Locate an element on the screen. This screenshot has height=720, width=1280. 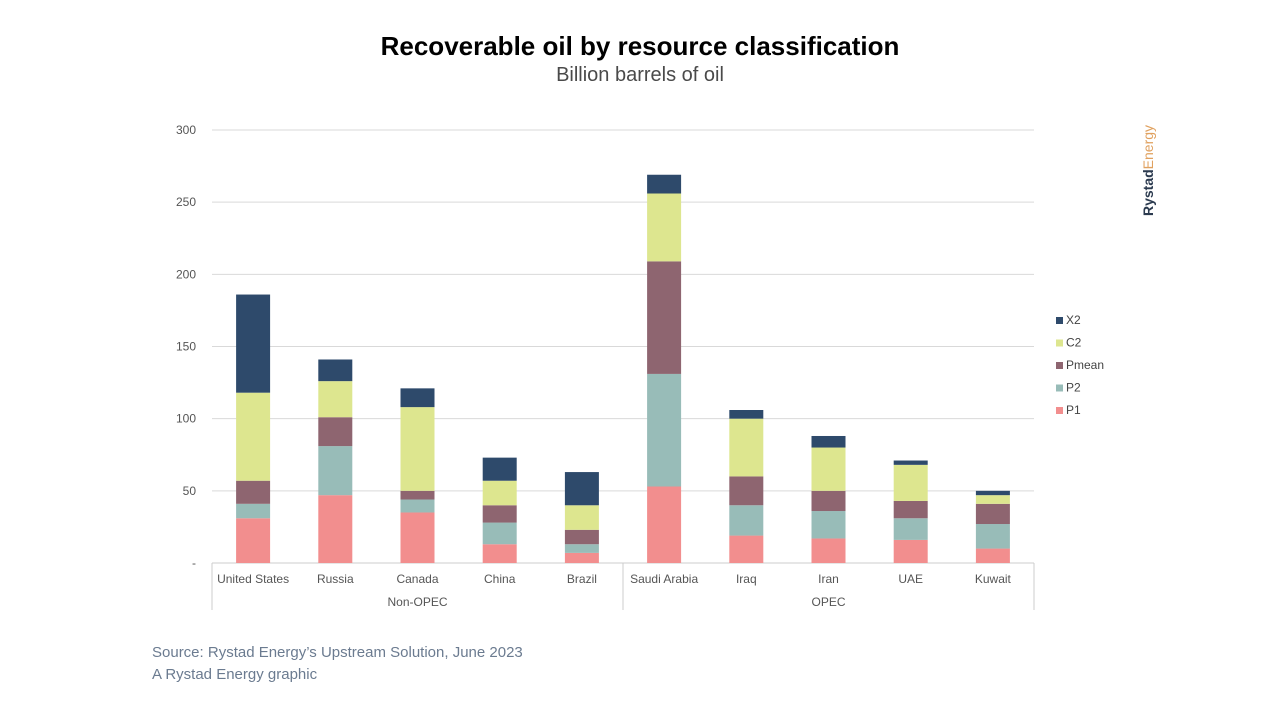
credit-line: A Rystad Energy graphic is located at coordinates (235, 674).